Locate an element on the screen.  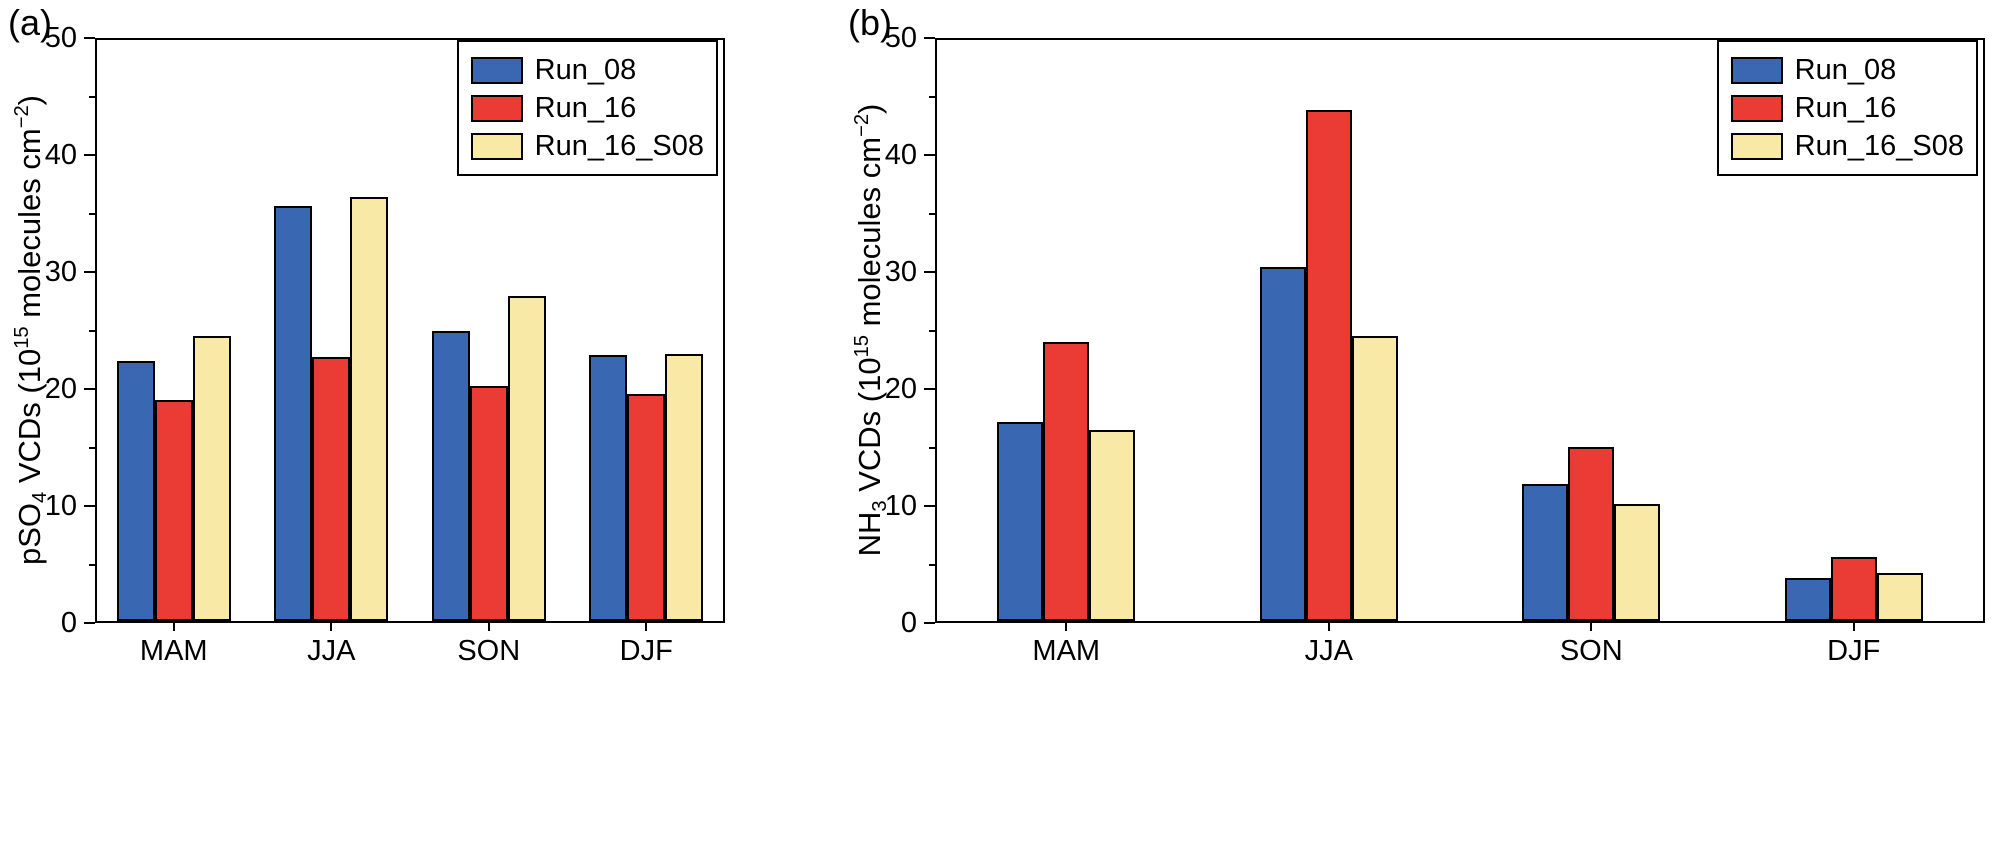
y-axis-label-text: VCDs (10 is located at coordinates (29, 420).